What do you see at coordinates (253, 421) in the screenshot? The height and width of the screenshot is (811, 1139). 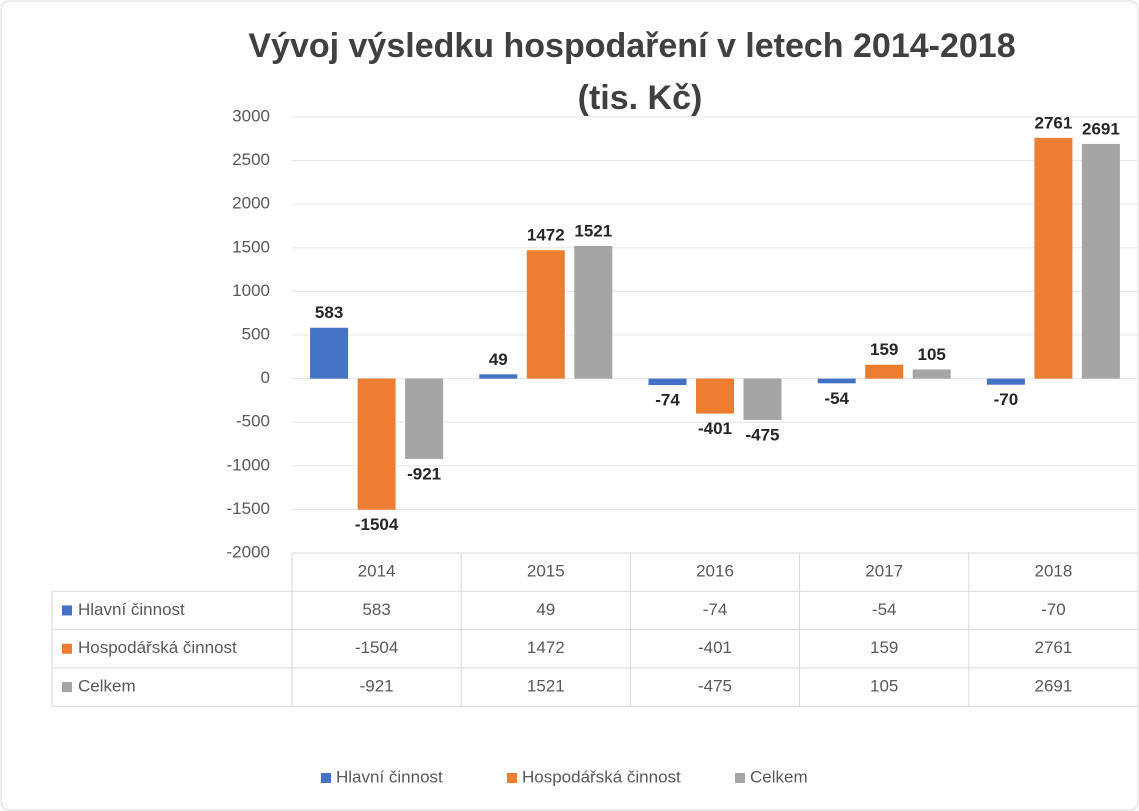 I see `y-tick-label: -500` at bounding box center [253, 421].